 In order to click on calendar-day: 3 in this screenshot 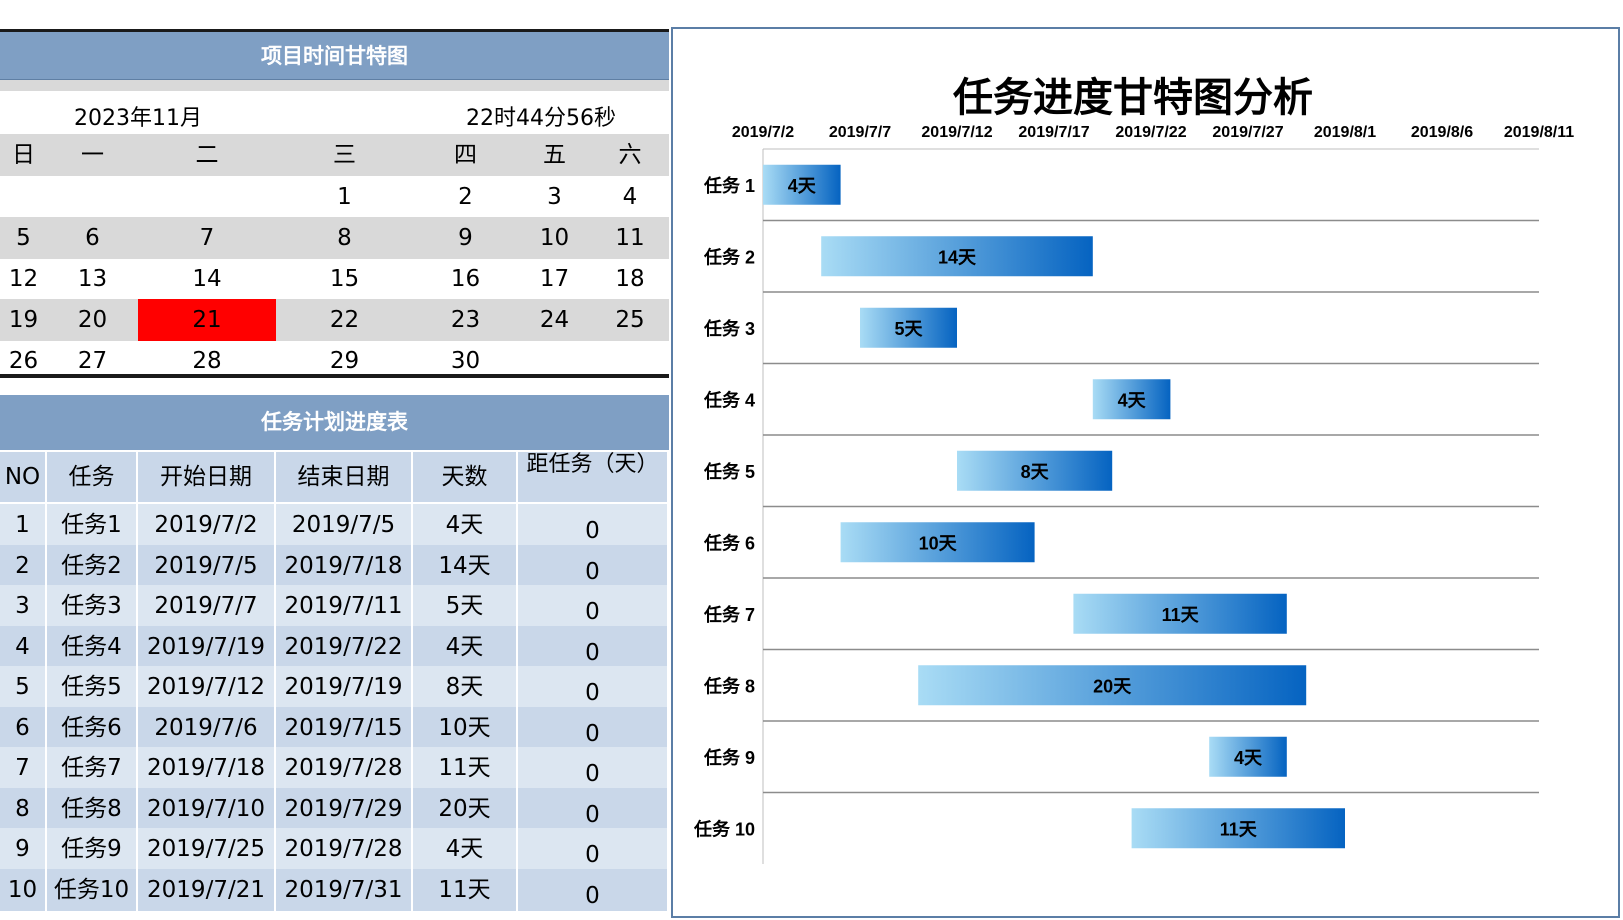, I will do `click(554, 197)`.